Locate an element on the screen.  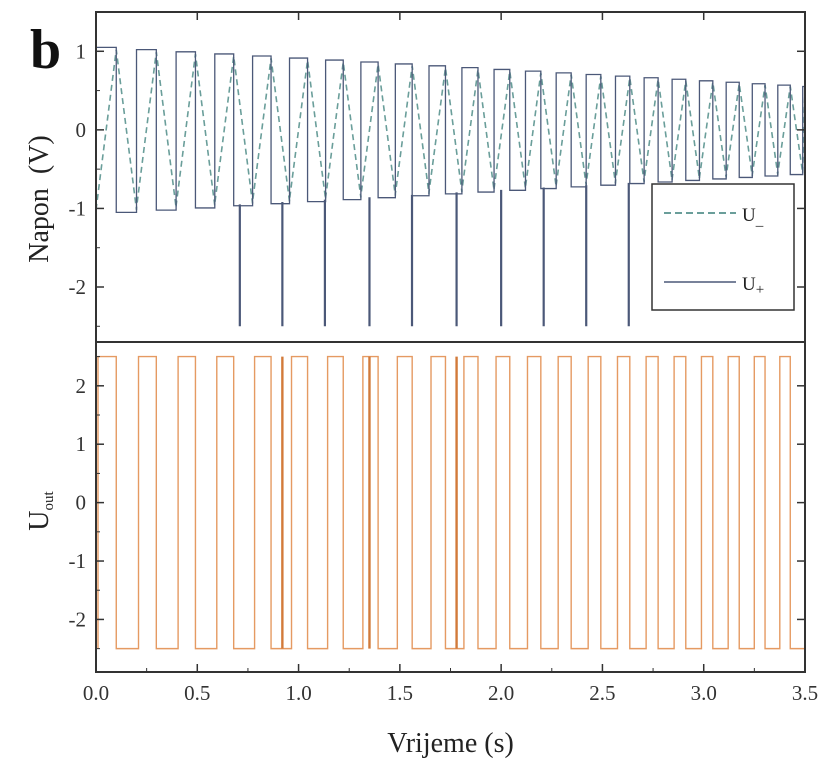
xtick-label: 3.5 is located at coordinates (805, 693).